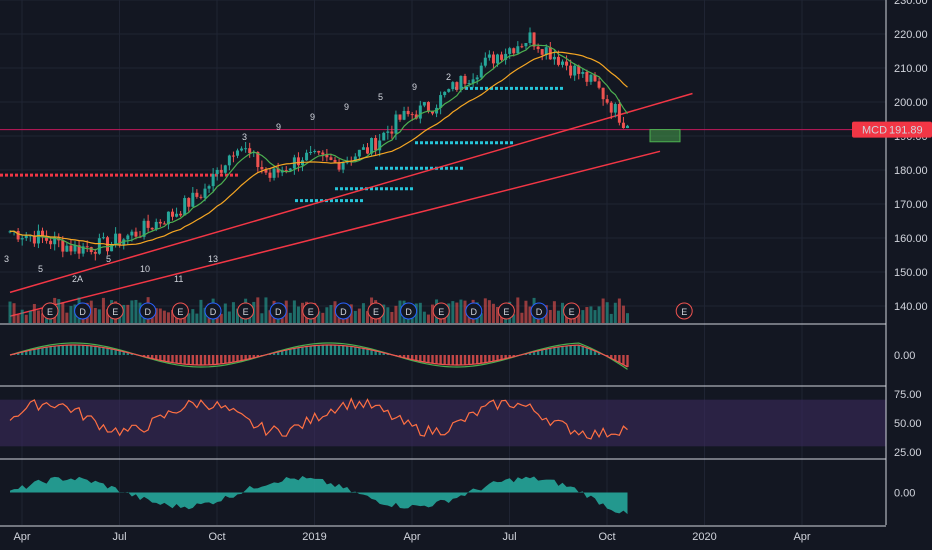 The image size is (932, 550). What do you see at coordinates (892, 129) in the screenshot?
I see `last-price-tag: MCD 191.89` at bounding box center [892, 129].